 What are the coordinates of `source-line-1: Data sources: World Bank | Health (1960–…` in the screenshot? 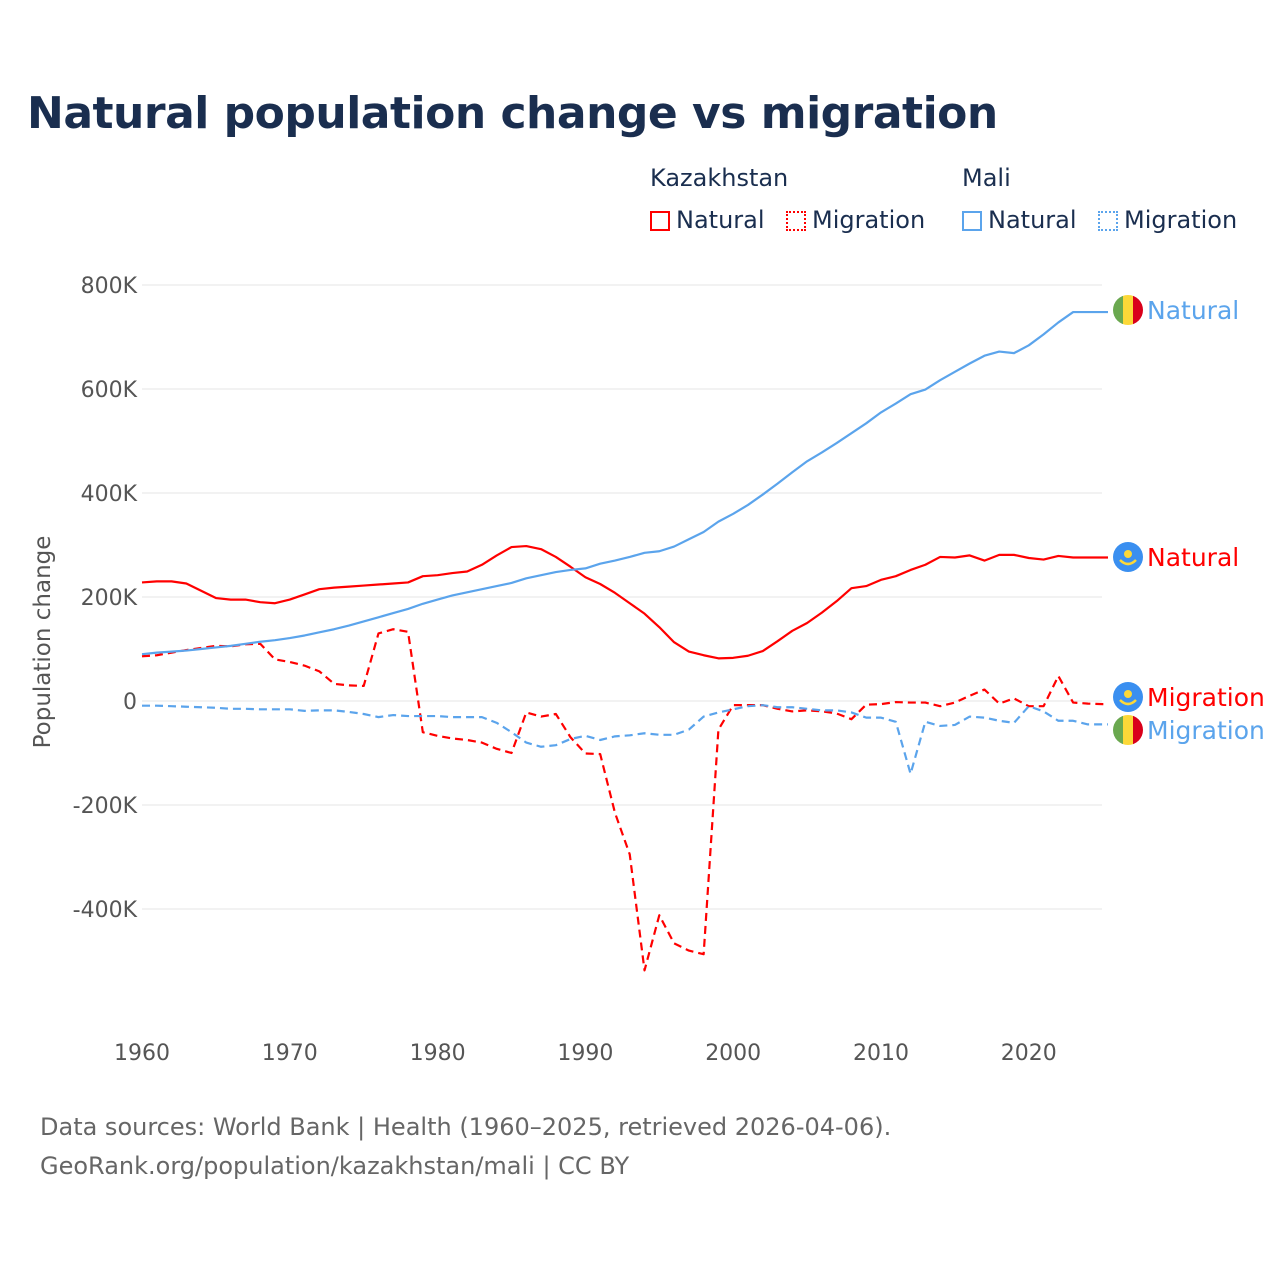 It's located at (466, 1127).